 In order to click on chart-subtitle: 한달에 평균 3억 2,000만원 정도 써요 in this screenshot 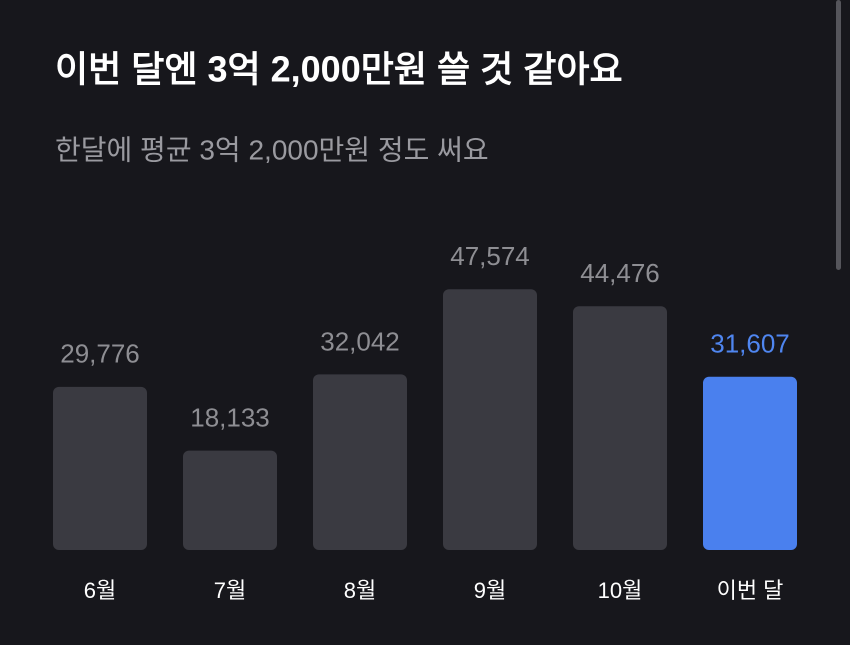, I will do `click(272, 149)`.